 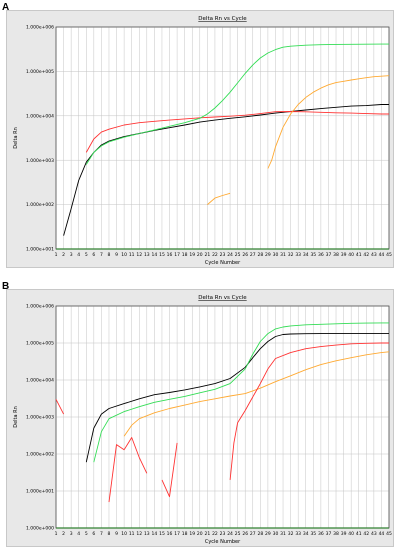 What do you see at coordinates (86, 255) in the screenshot?
I see `x-tick-label: 5` at bounding box center [86, 255].